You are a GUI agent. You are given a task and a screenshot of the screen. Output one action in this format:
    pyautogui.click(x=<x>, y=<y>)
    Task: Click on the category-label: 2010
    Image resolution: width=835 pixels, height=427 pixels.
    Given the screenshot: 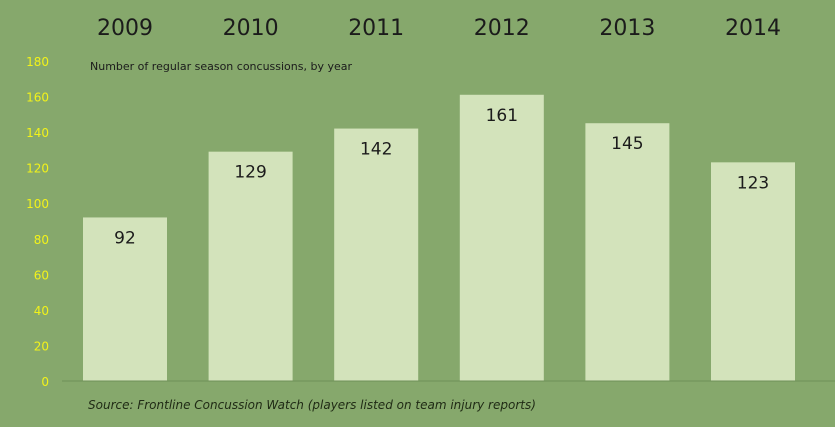 What is the action you would take?
    pyautogui.click(x=251, y=28)
    